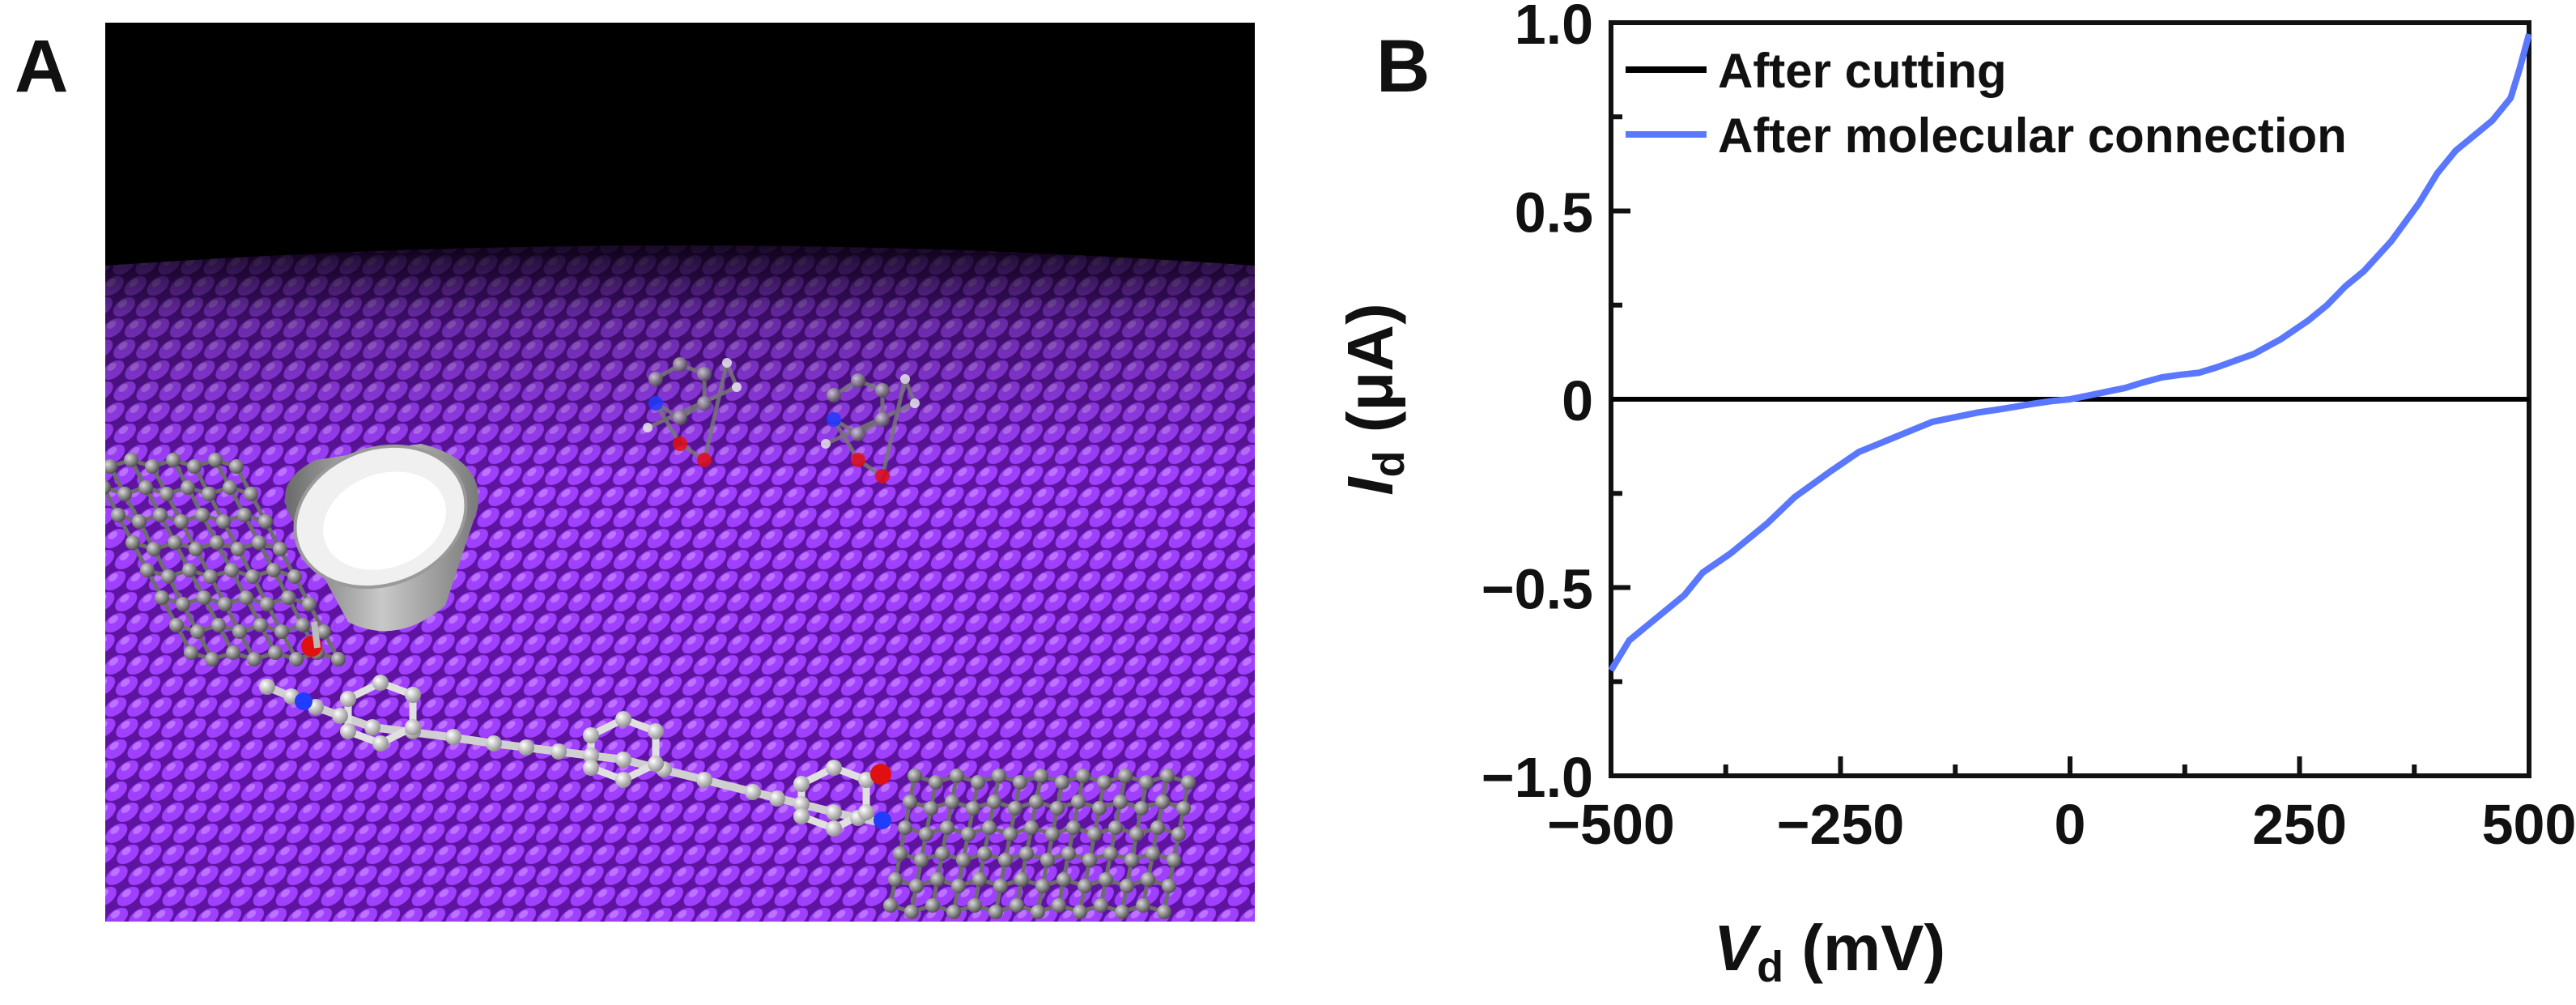 The image size is (2576, 1005). I want to click on host-macrocycle-cup, so click(382, 546).